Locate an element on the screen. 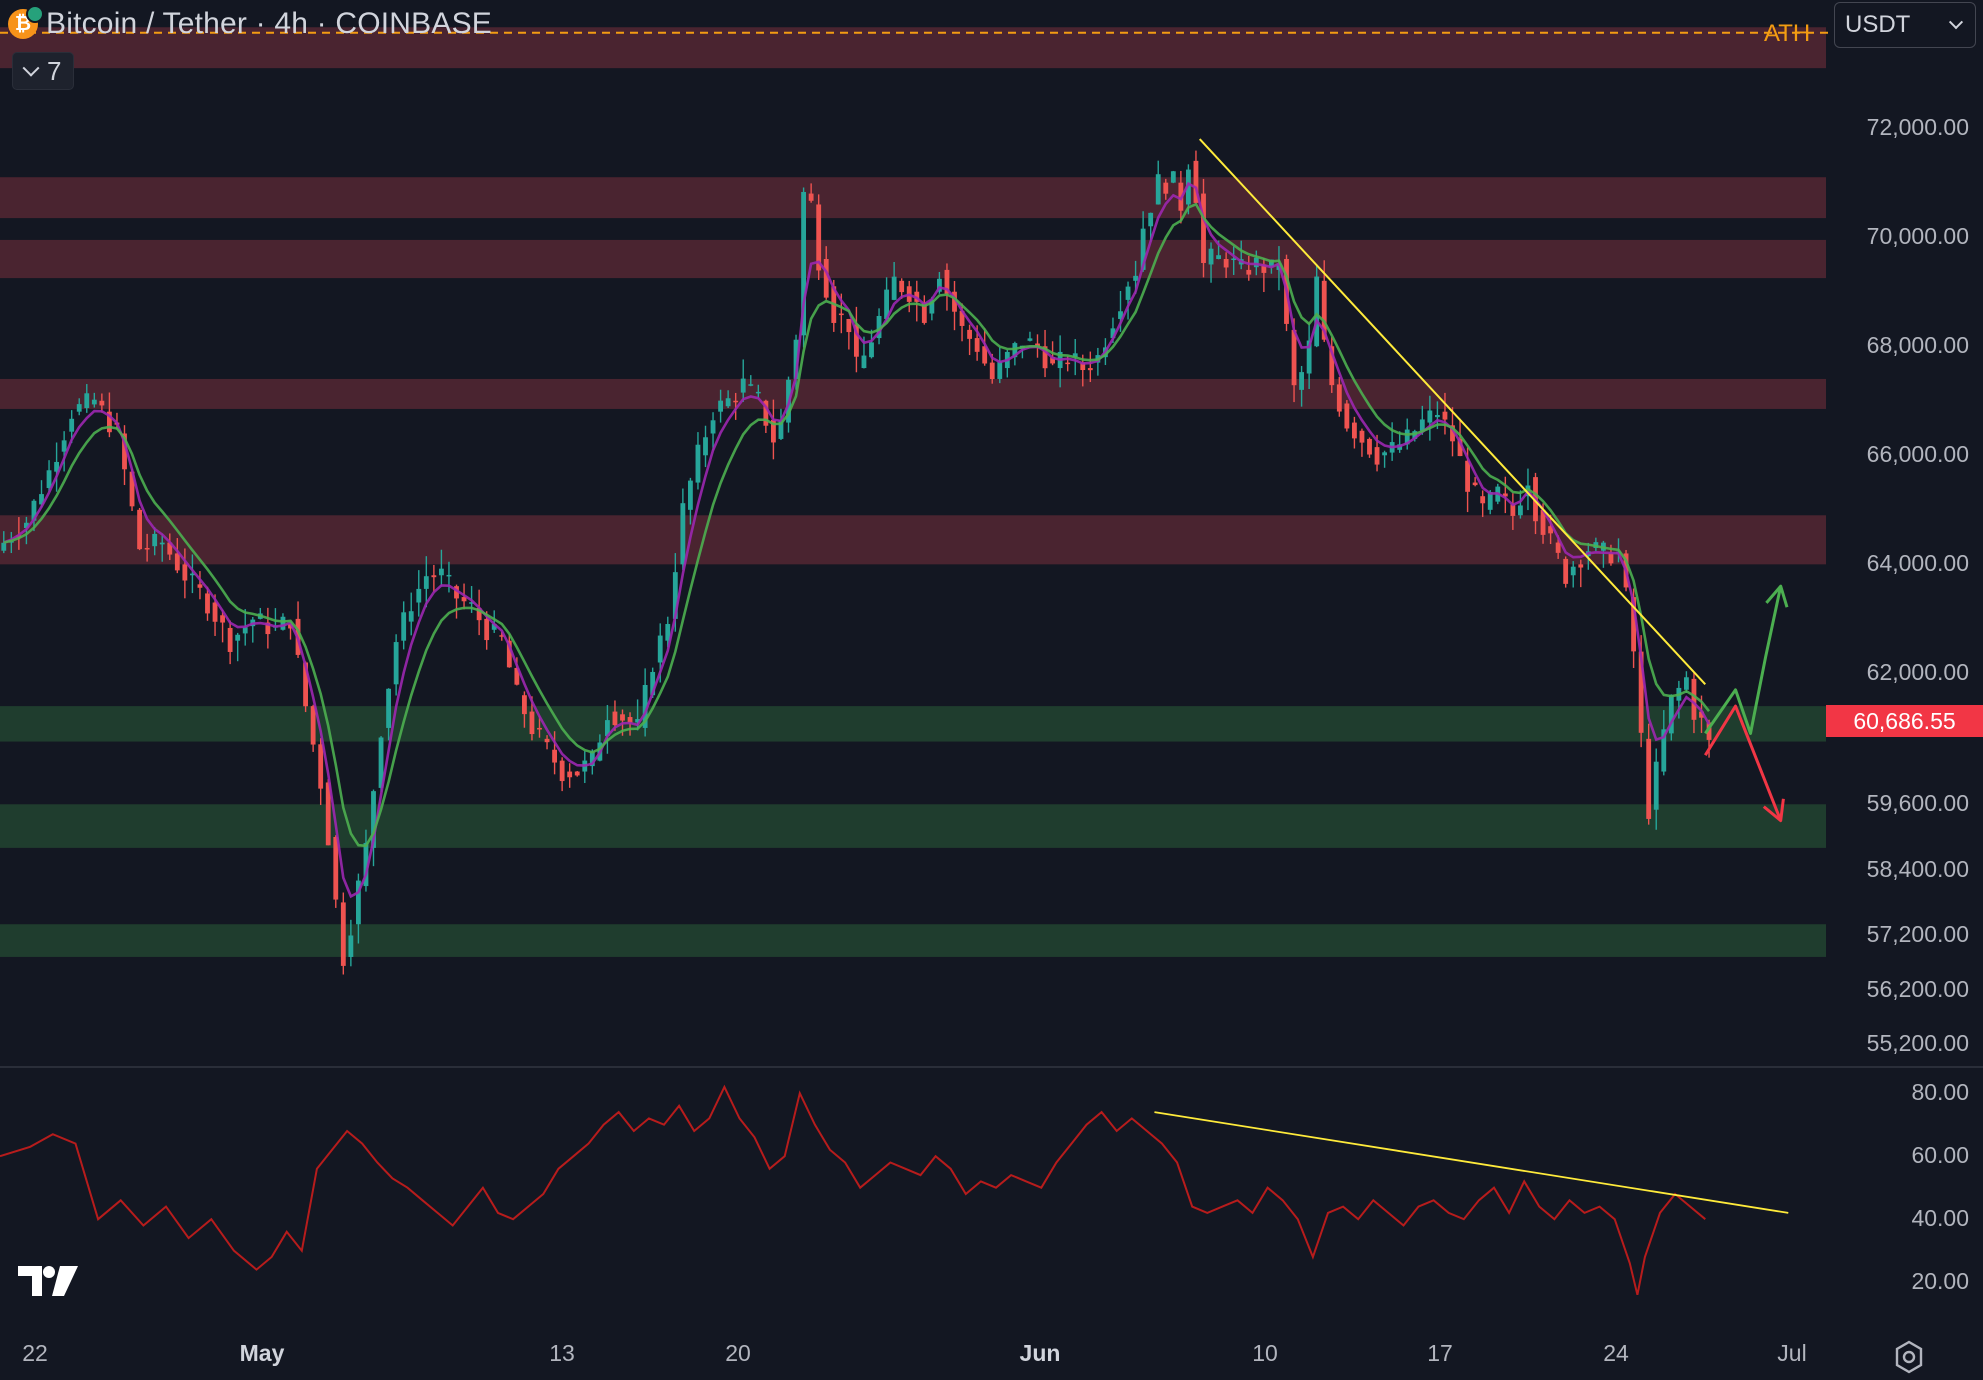  currency-select: USDT is located at coordinates (1905, 25).